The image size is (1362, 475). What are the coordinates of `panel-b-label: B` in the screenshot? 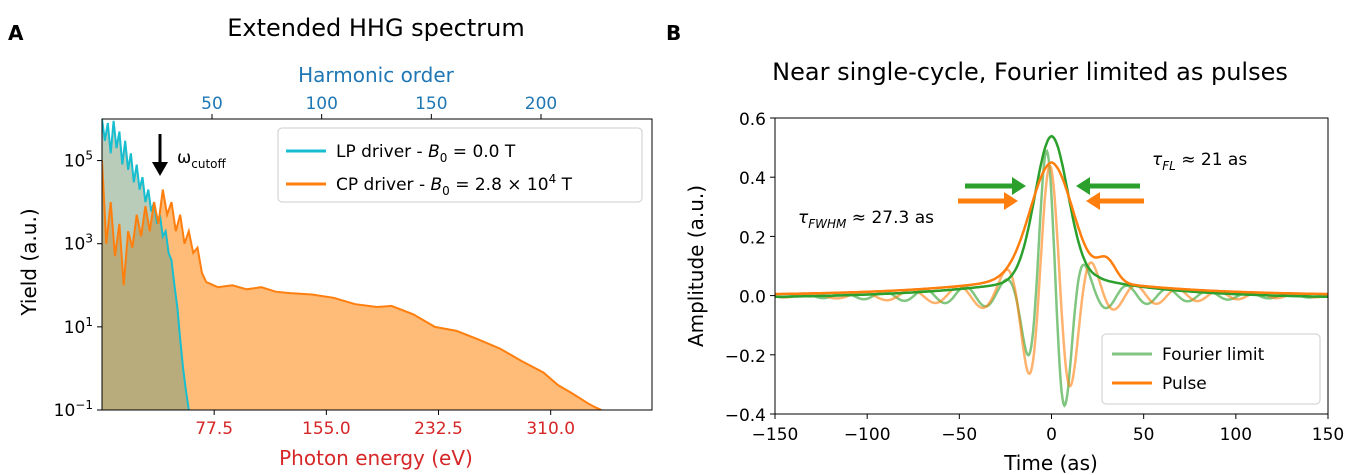 It's located at (673, 33).